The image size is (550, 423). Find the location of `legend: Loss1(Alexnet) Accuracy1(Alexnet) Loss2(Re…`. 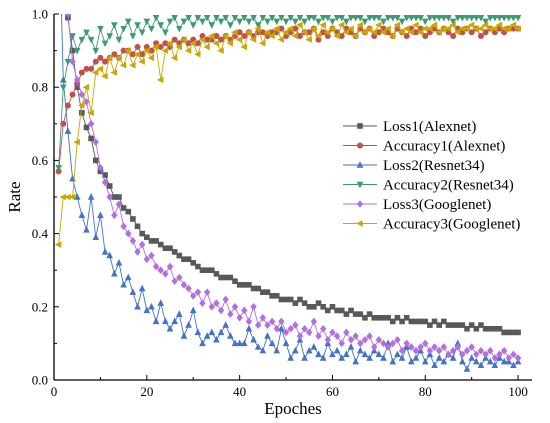

legend: Loss1(Alexnet) Accuracy1(Alexnet) Loss2(Re… is located at coordinates (431, 176).